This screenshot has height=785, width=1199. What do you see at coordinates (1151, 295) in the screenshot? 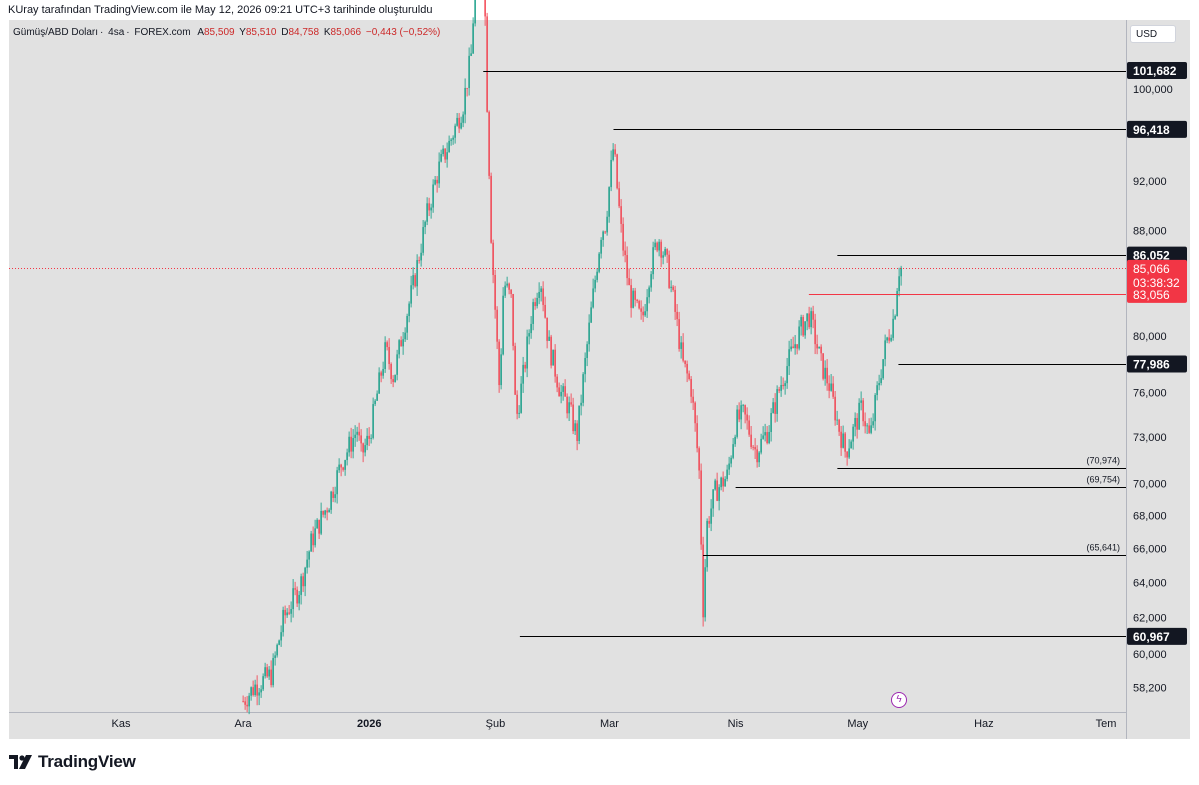
I see `price-badge-text: 83,056` at bounding box center [1151, 295].